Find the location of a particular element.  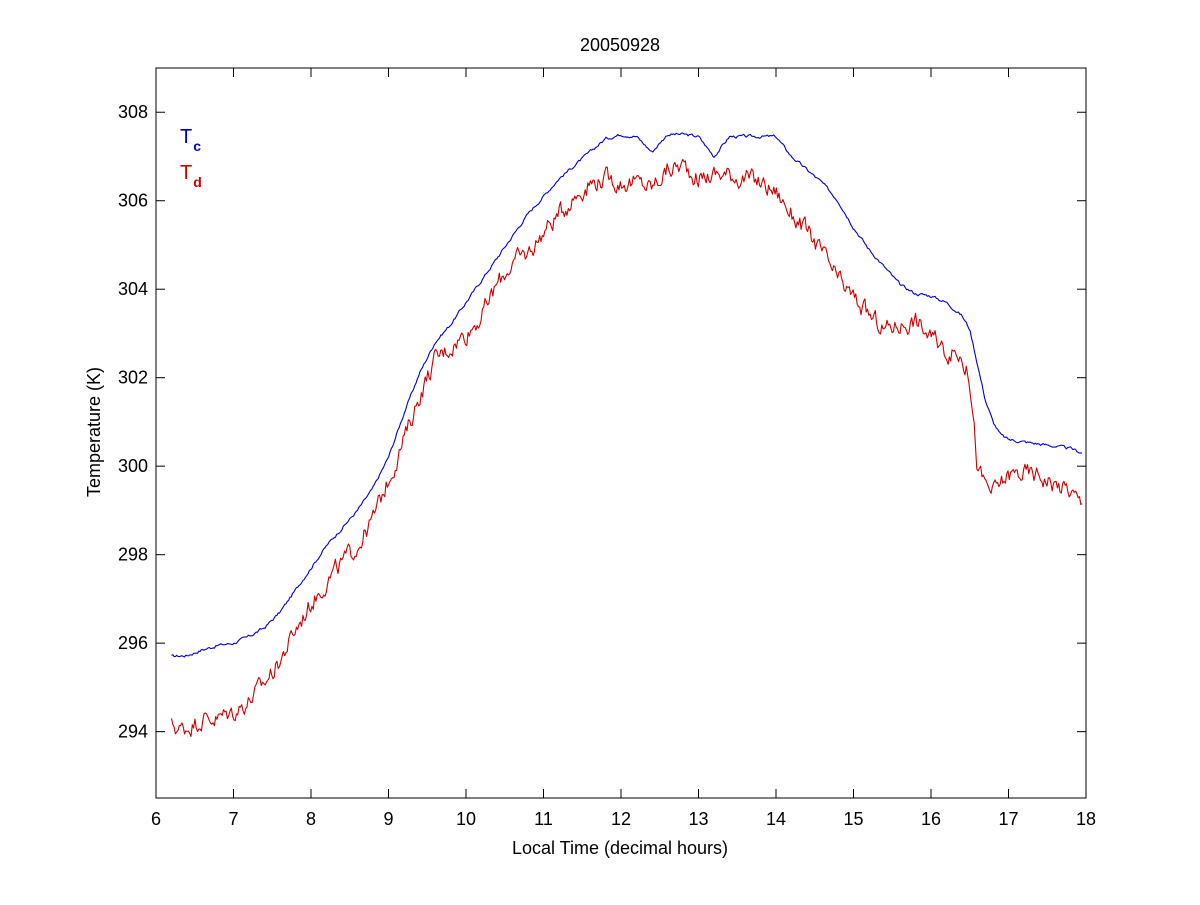

legend-entry-subscript: c is located at coordinates (197, 146).